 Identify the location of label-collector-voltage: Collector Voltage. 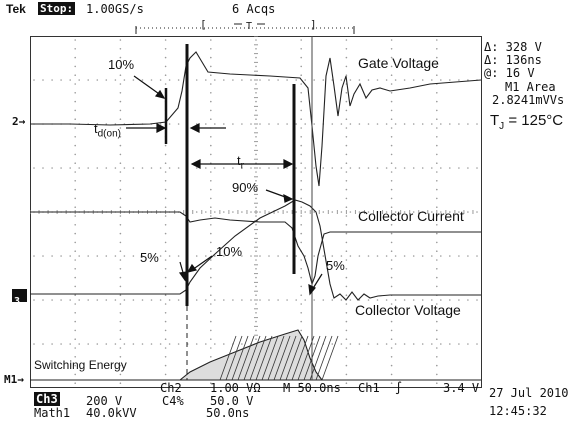
(408, 310).